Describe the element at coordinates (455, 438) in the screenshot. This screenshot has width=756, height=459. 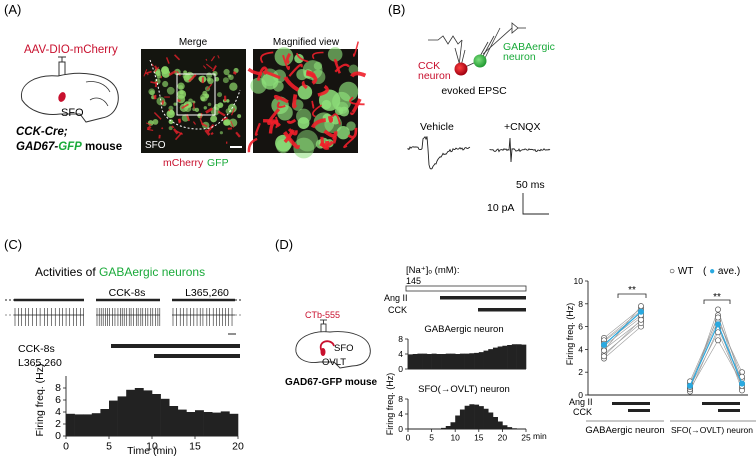
I see `x-tick-label: 10` at that location.